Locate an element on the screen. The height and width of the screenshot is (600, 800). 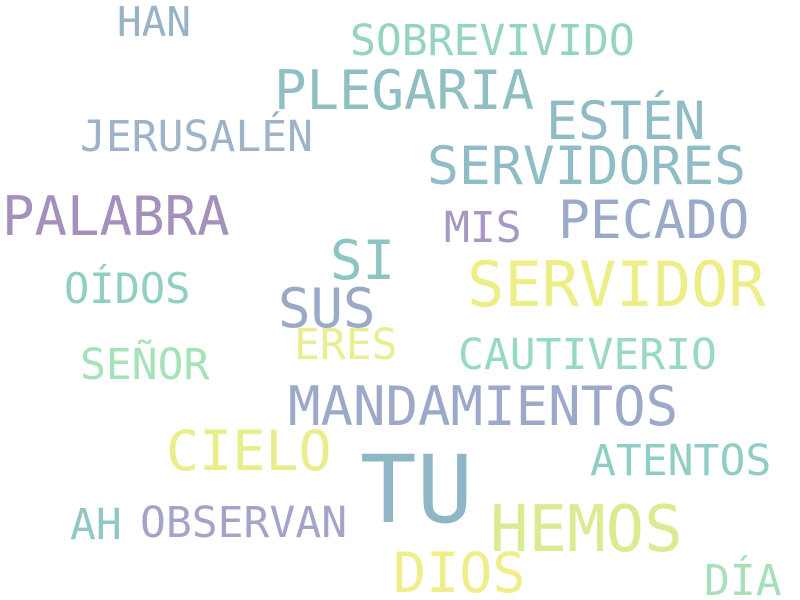
word-sobrevivido: SOBREVIVIDO is located at coordinates (492, 41).